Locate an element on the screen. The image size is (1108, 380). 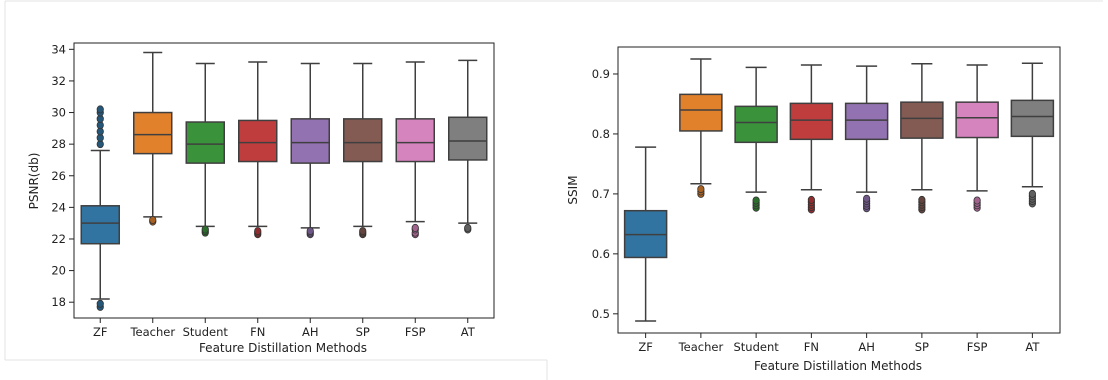
y-tick-label: 0.8 is located at coordinates (601, 134).